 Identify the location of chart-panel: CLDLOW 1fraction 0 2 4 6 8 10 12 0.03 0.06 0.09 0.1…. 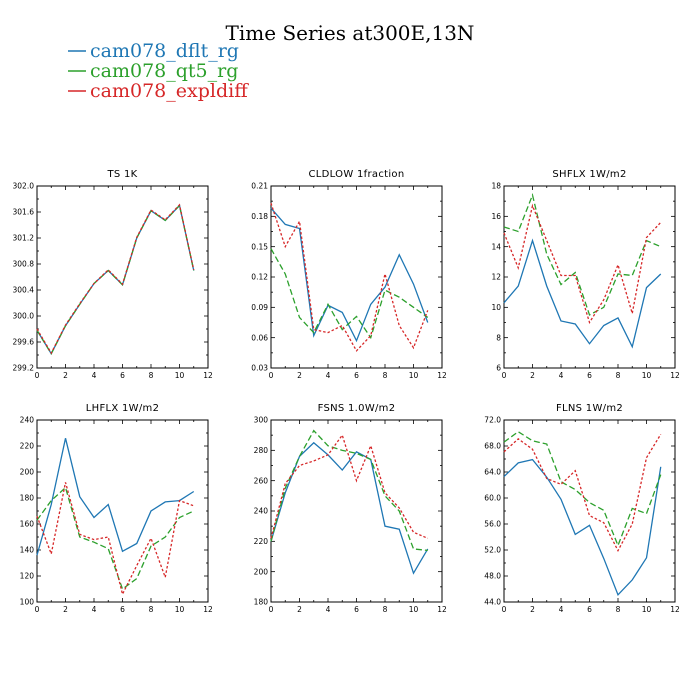
(349, 274).